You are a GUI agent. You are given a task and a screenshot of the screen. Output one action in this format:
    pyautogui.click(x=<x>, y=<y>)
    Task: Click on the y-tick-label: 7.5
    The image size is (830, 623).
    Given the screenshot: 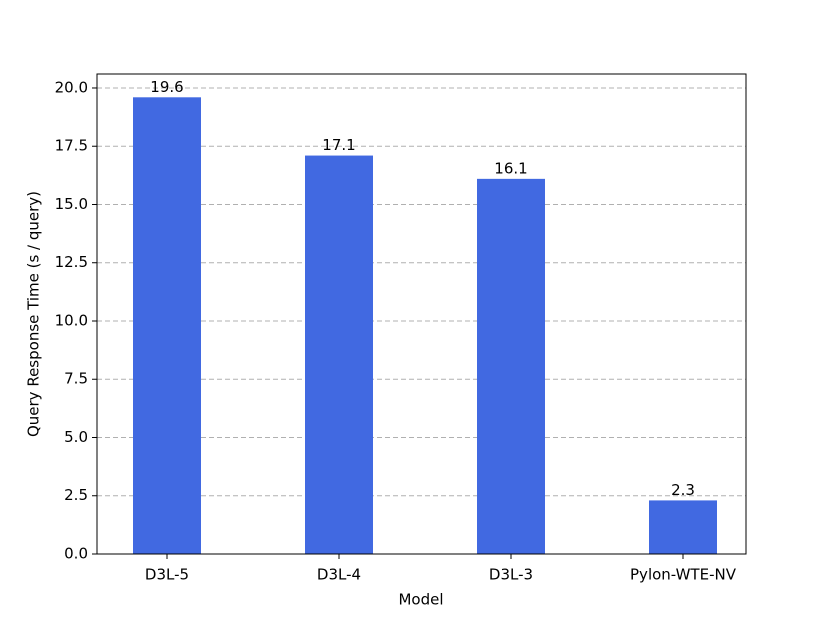 What is the action you would take?
    pyautogui.click(x=76, y=379)
    